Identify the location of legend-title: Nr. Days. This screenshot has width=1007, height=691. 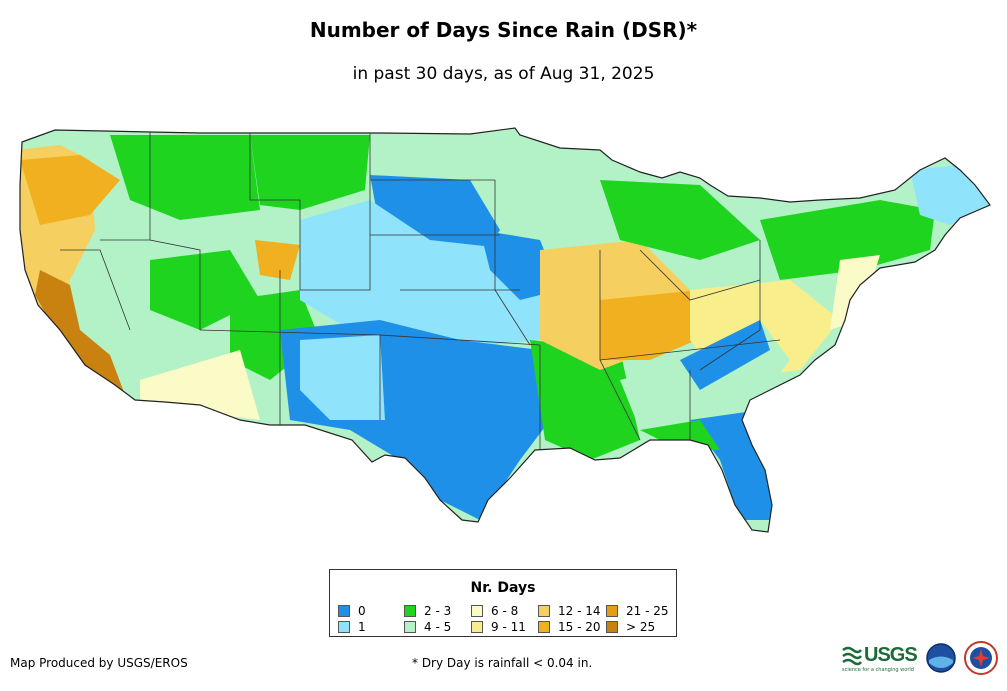
(503, 588).